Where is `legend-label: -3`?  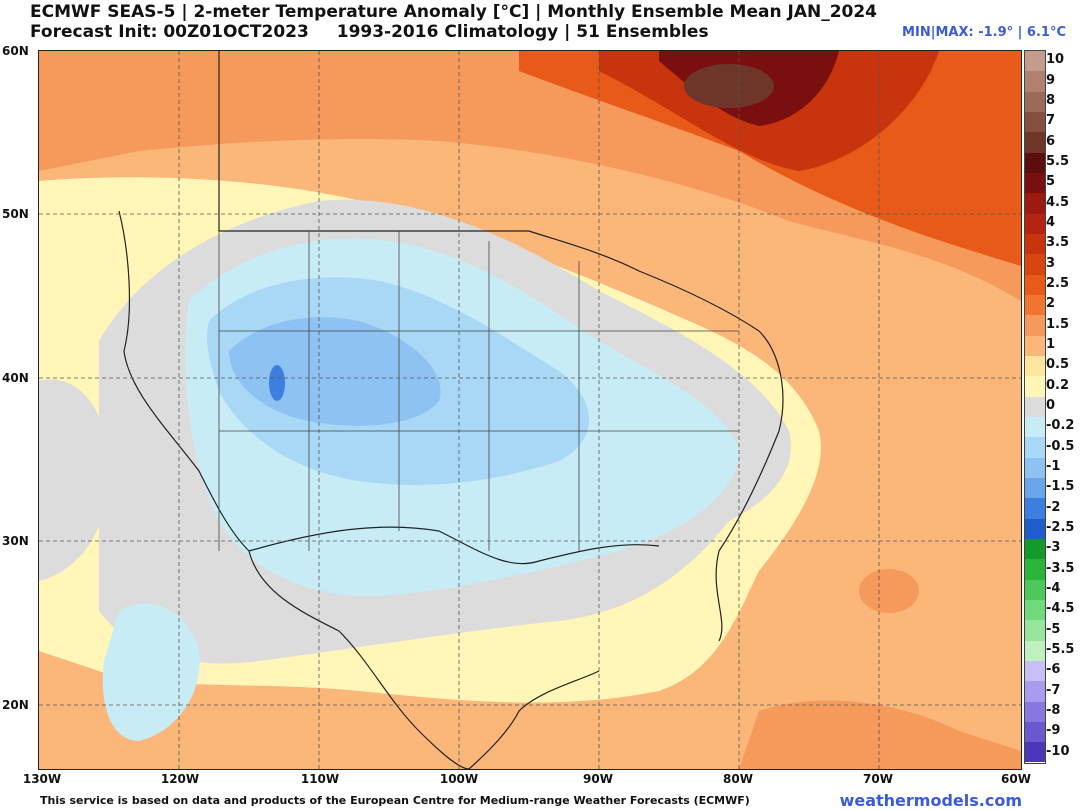
legend-label: -3 is located at coordinates (1053, 548).